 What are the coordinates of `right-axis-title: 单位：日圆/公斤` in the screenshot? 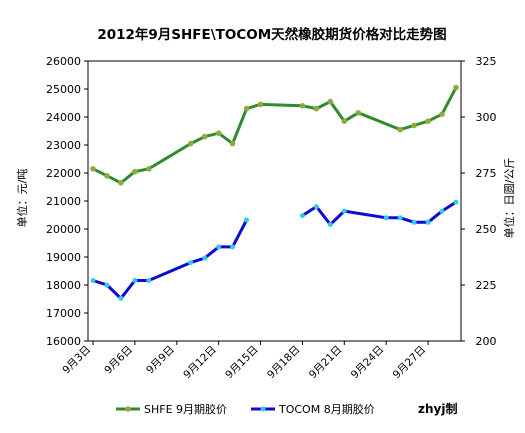 It's located at (509, 198).